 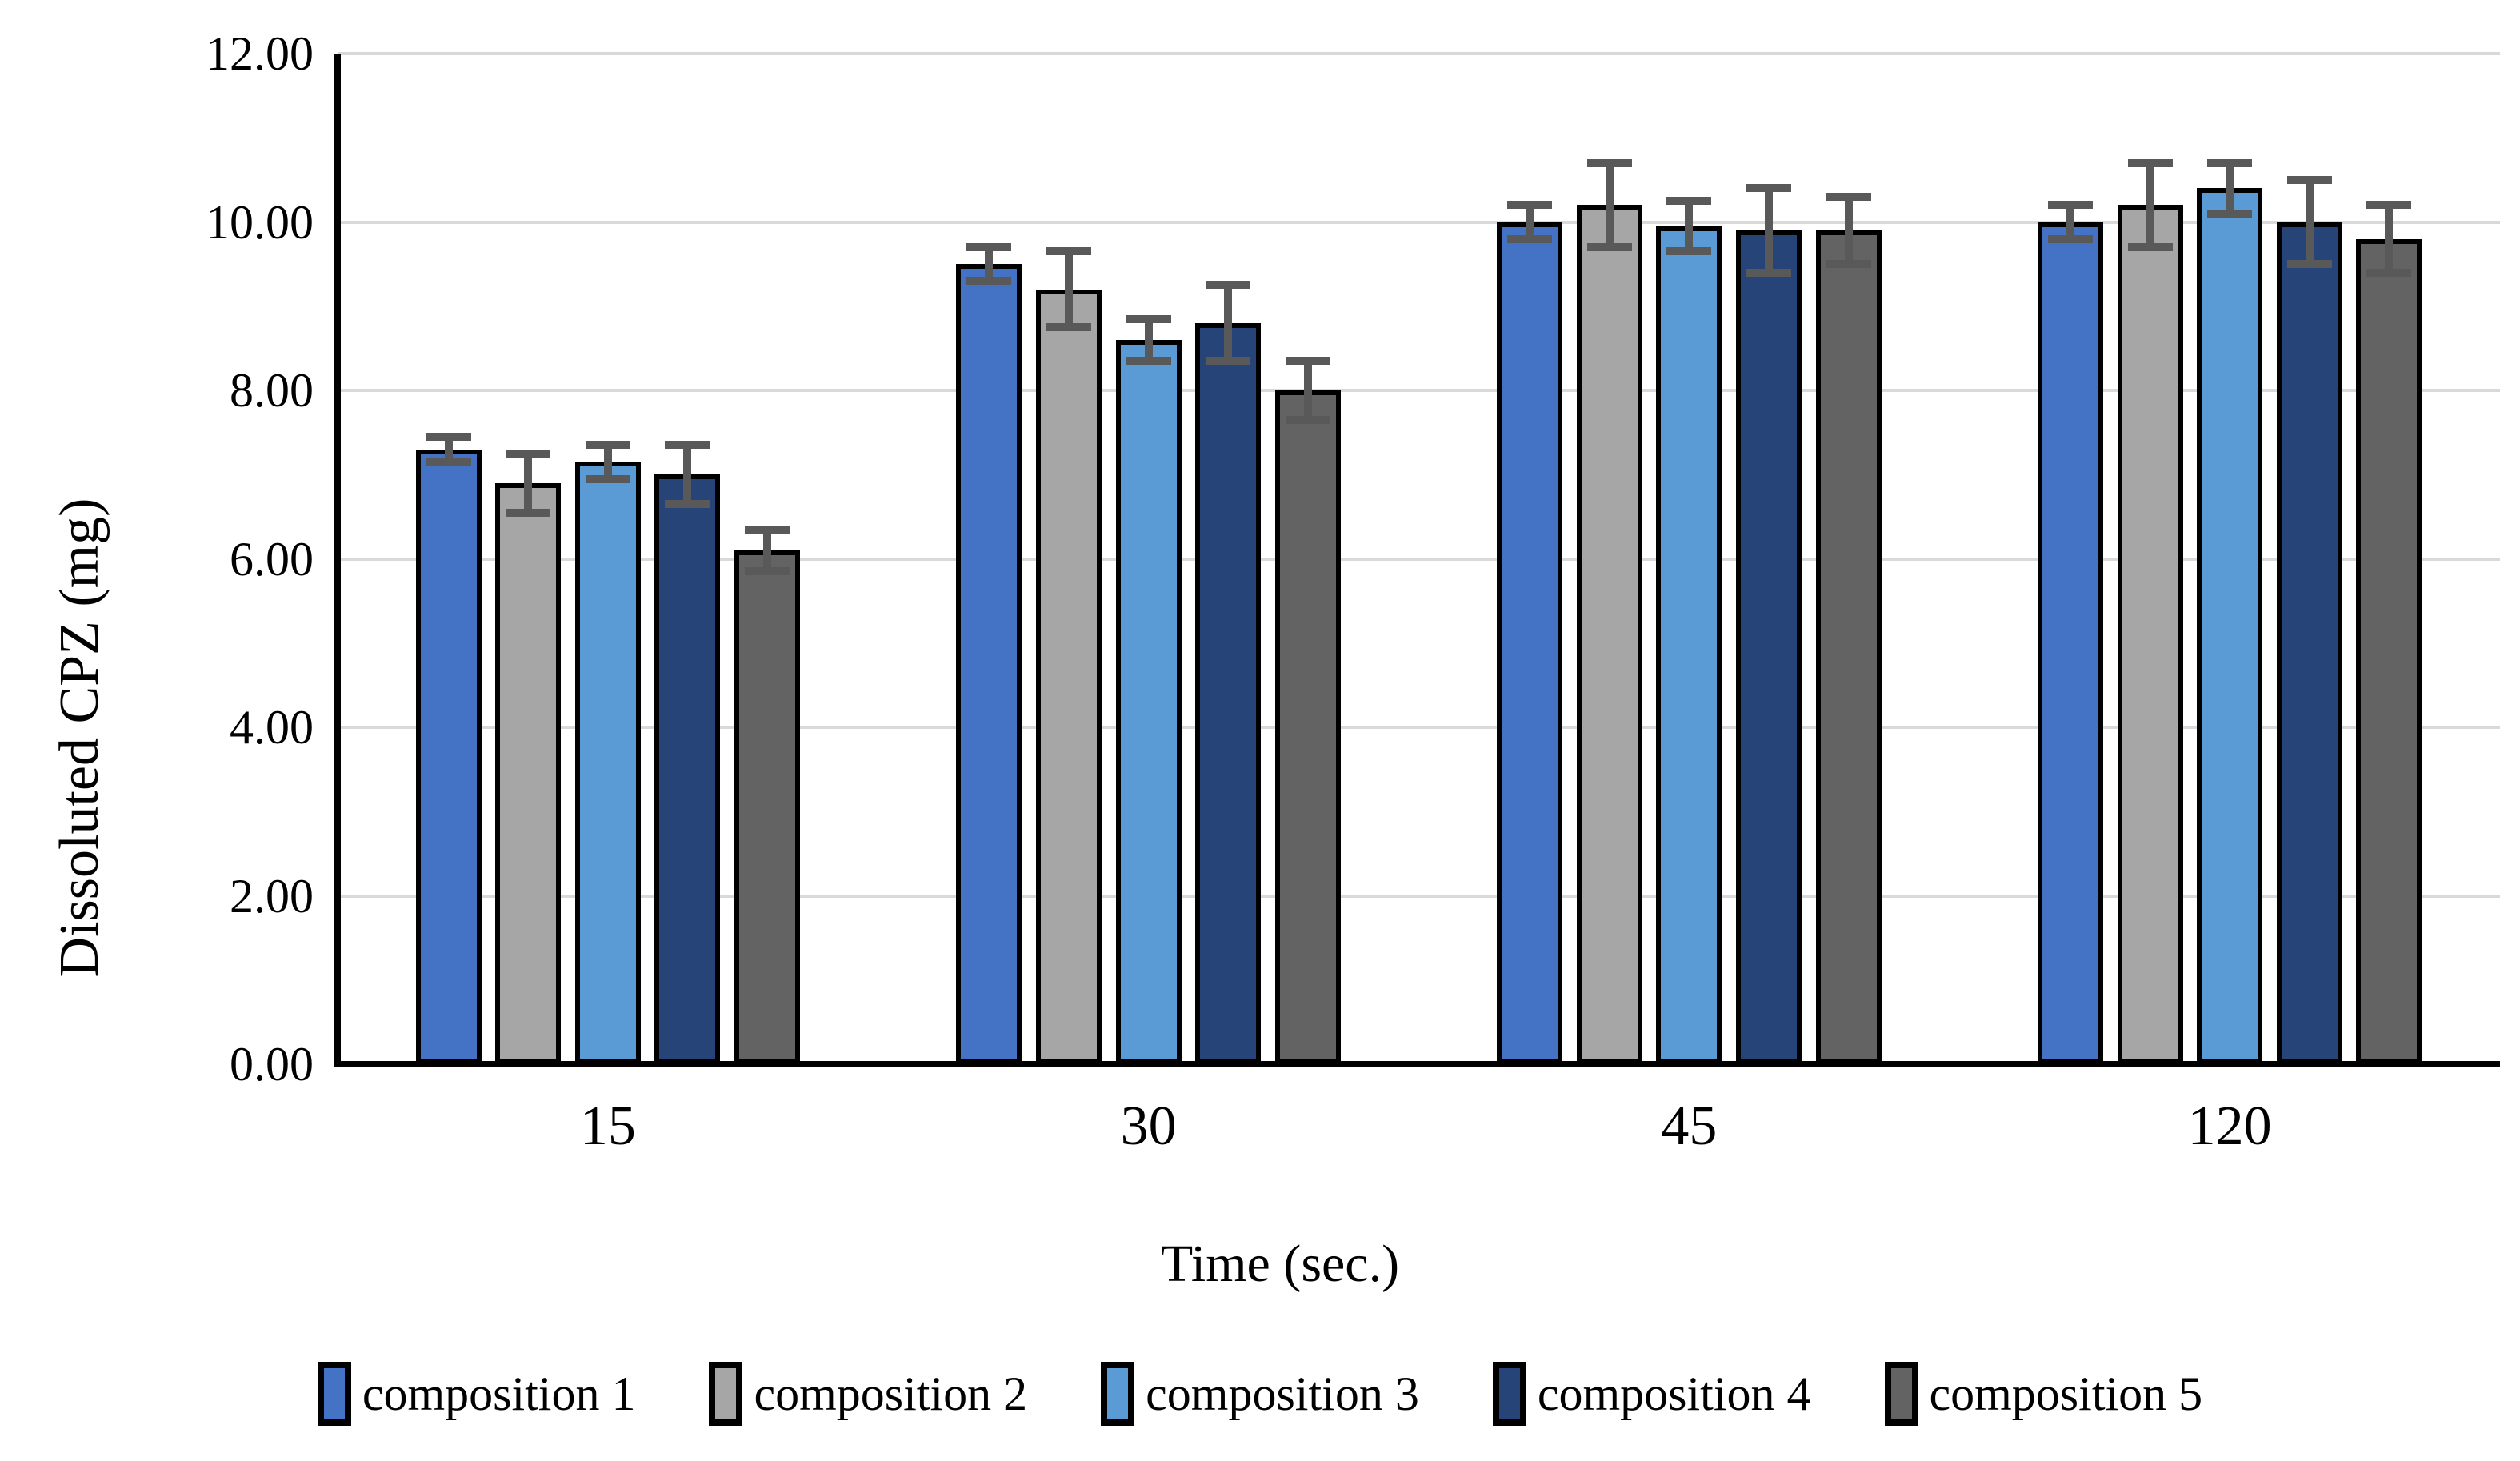 What do you see at coordinates (1228, 693) in the screenshot?
I see `bar-composition-4-t30` at bounding box center [1228, 693].